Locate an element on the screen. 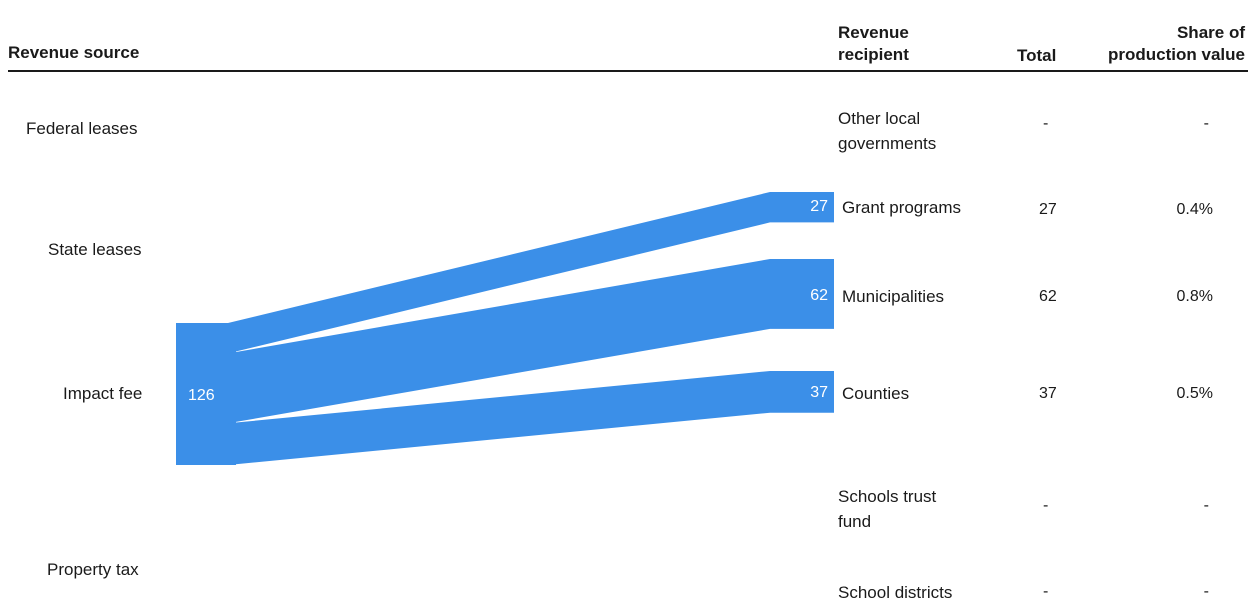 Image resolution: width=1251 pixels, height=604 pixels. recipient-school-districts: School districts is located at coordinates (895, 592).